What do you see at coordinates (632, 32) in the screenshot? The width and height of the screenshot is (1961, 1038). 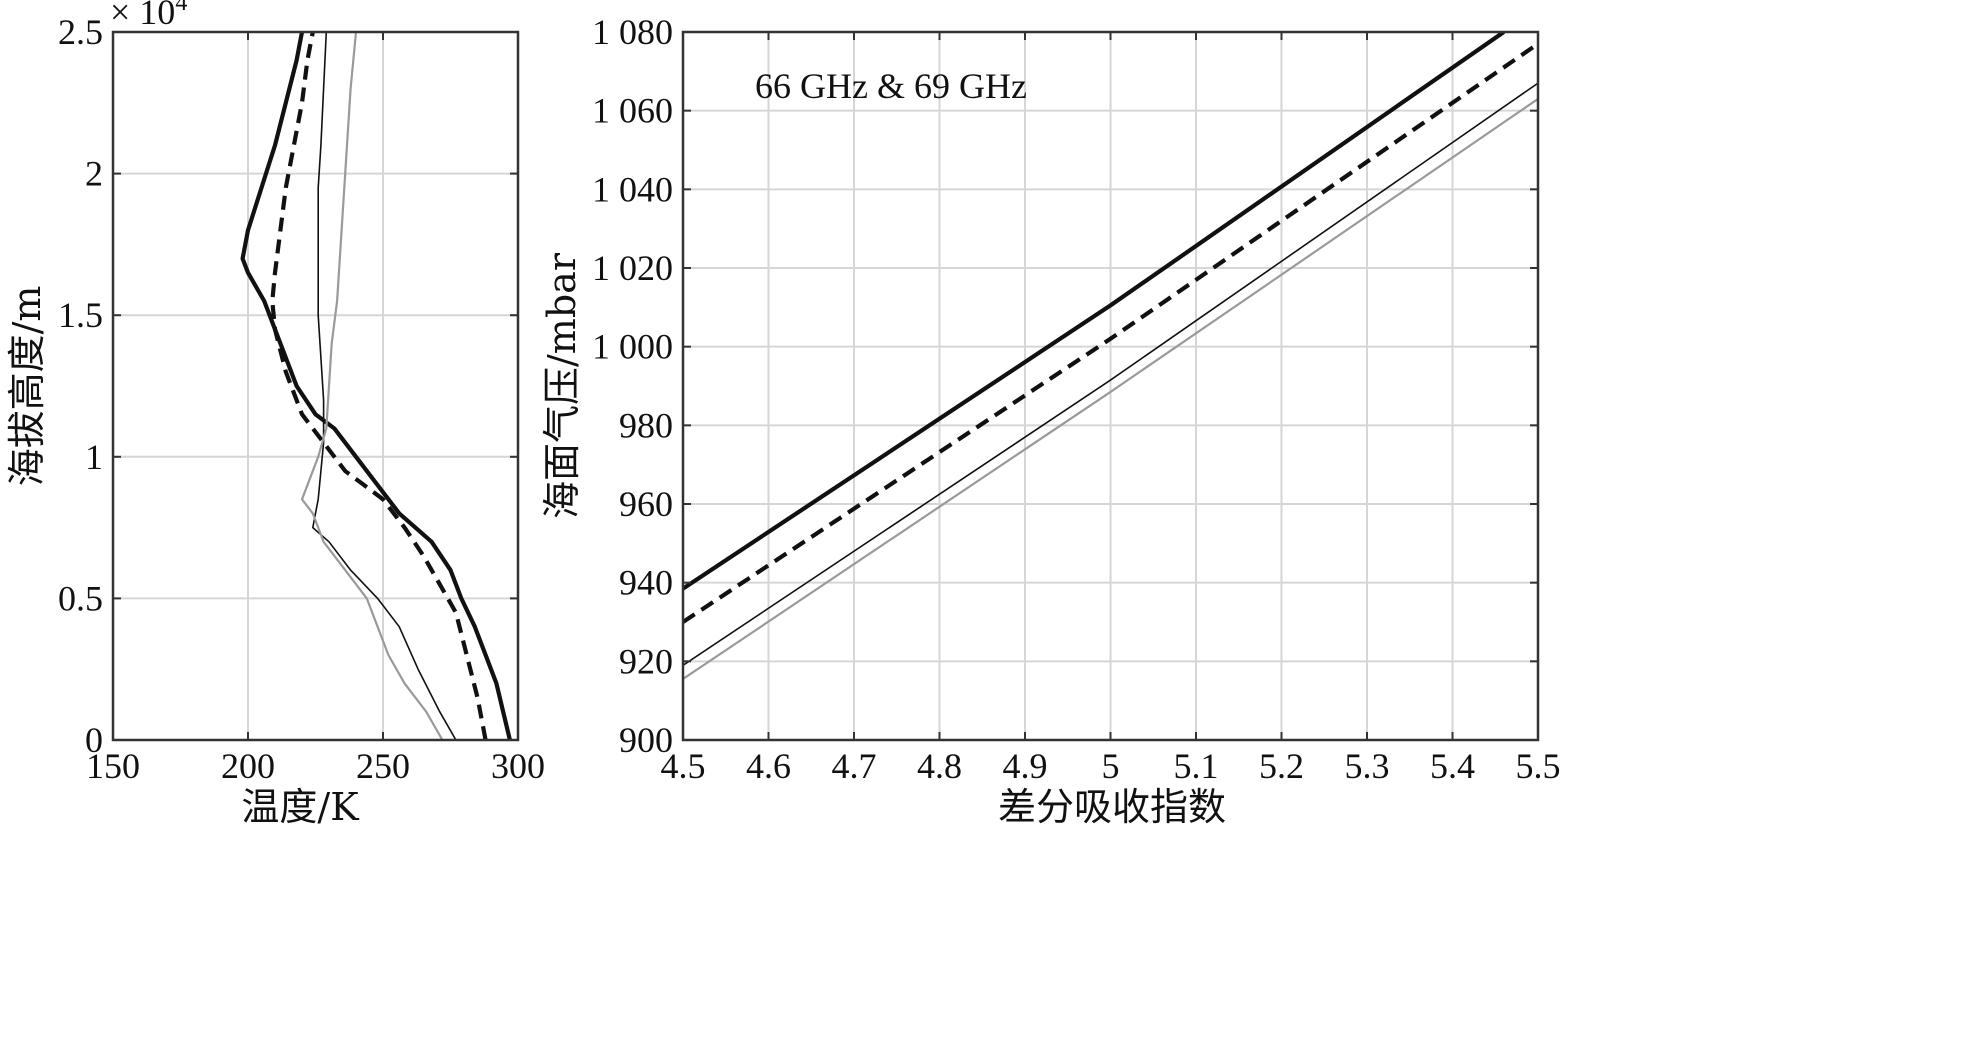 I see `y-tick-label: 1 080` at bounding box center [632, 32].